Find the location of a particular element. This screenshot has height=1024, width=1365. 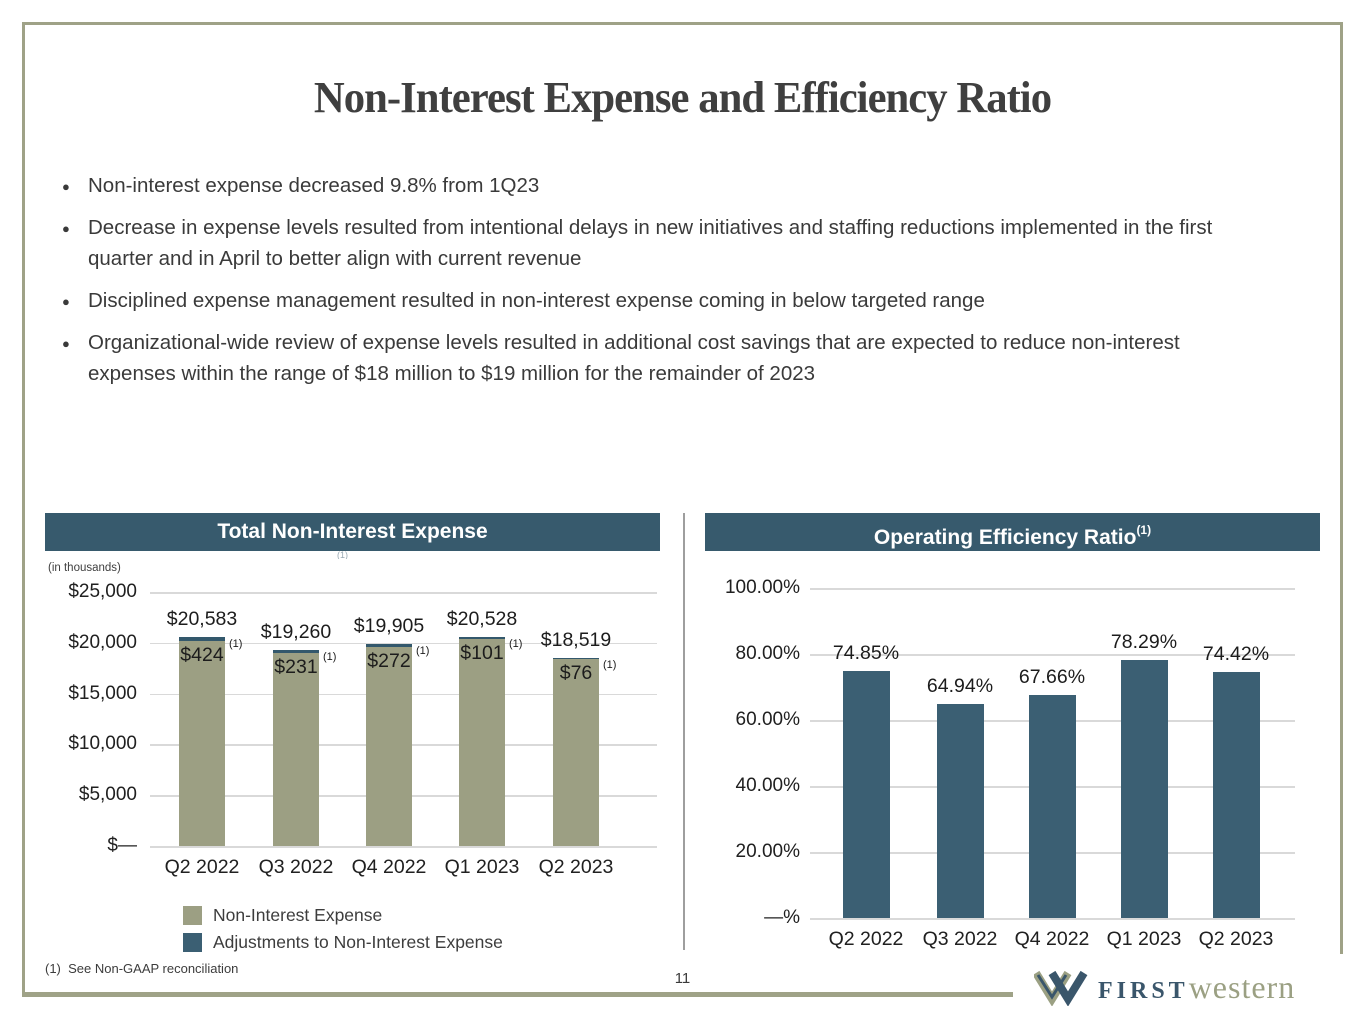

bar-adjustment-label: $272 is located at coordinates (389, 660).